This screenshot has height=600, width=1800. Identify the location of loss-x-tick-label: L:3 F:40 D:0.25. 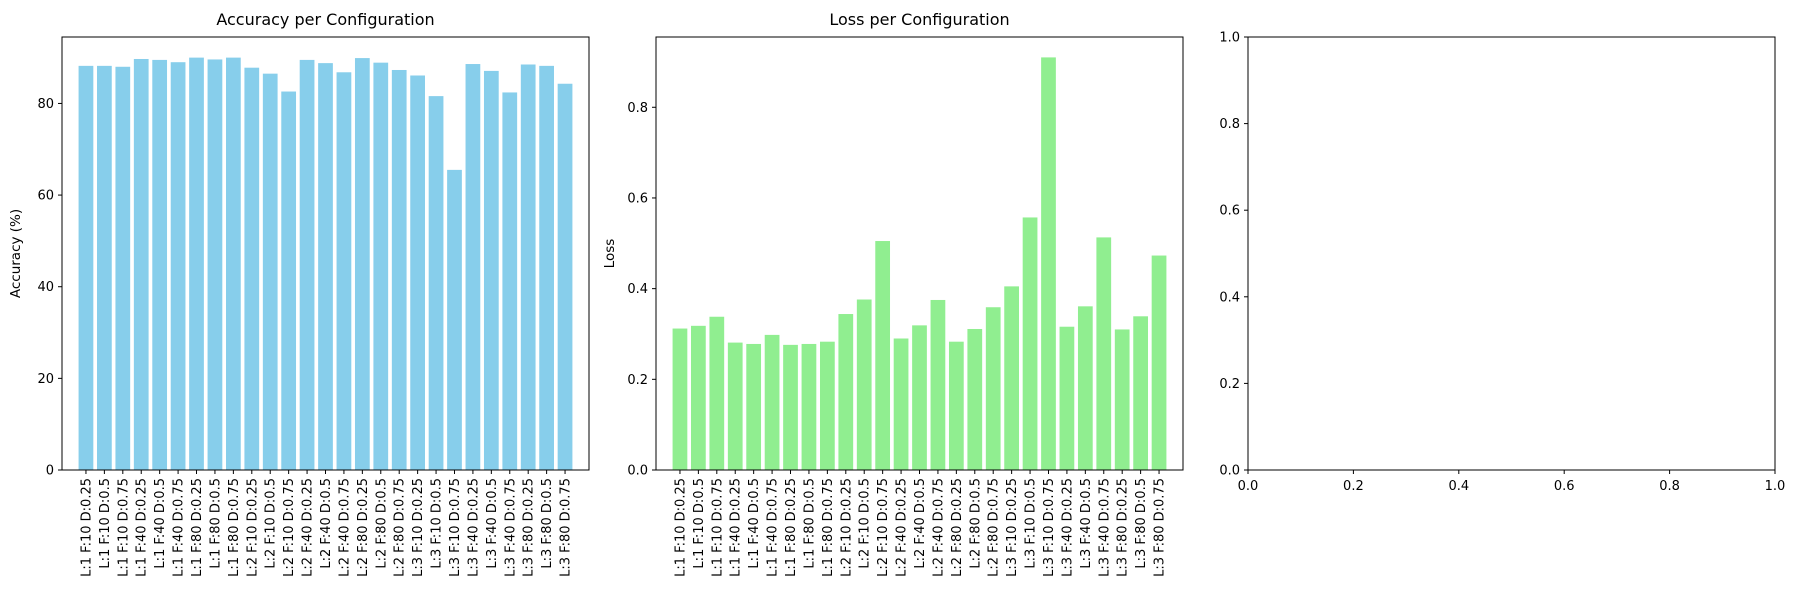
(1067, 527).